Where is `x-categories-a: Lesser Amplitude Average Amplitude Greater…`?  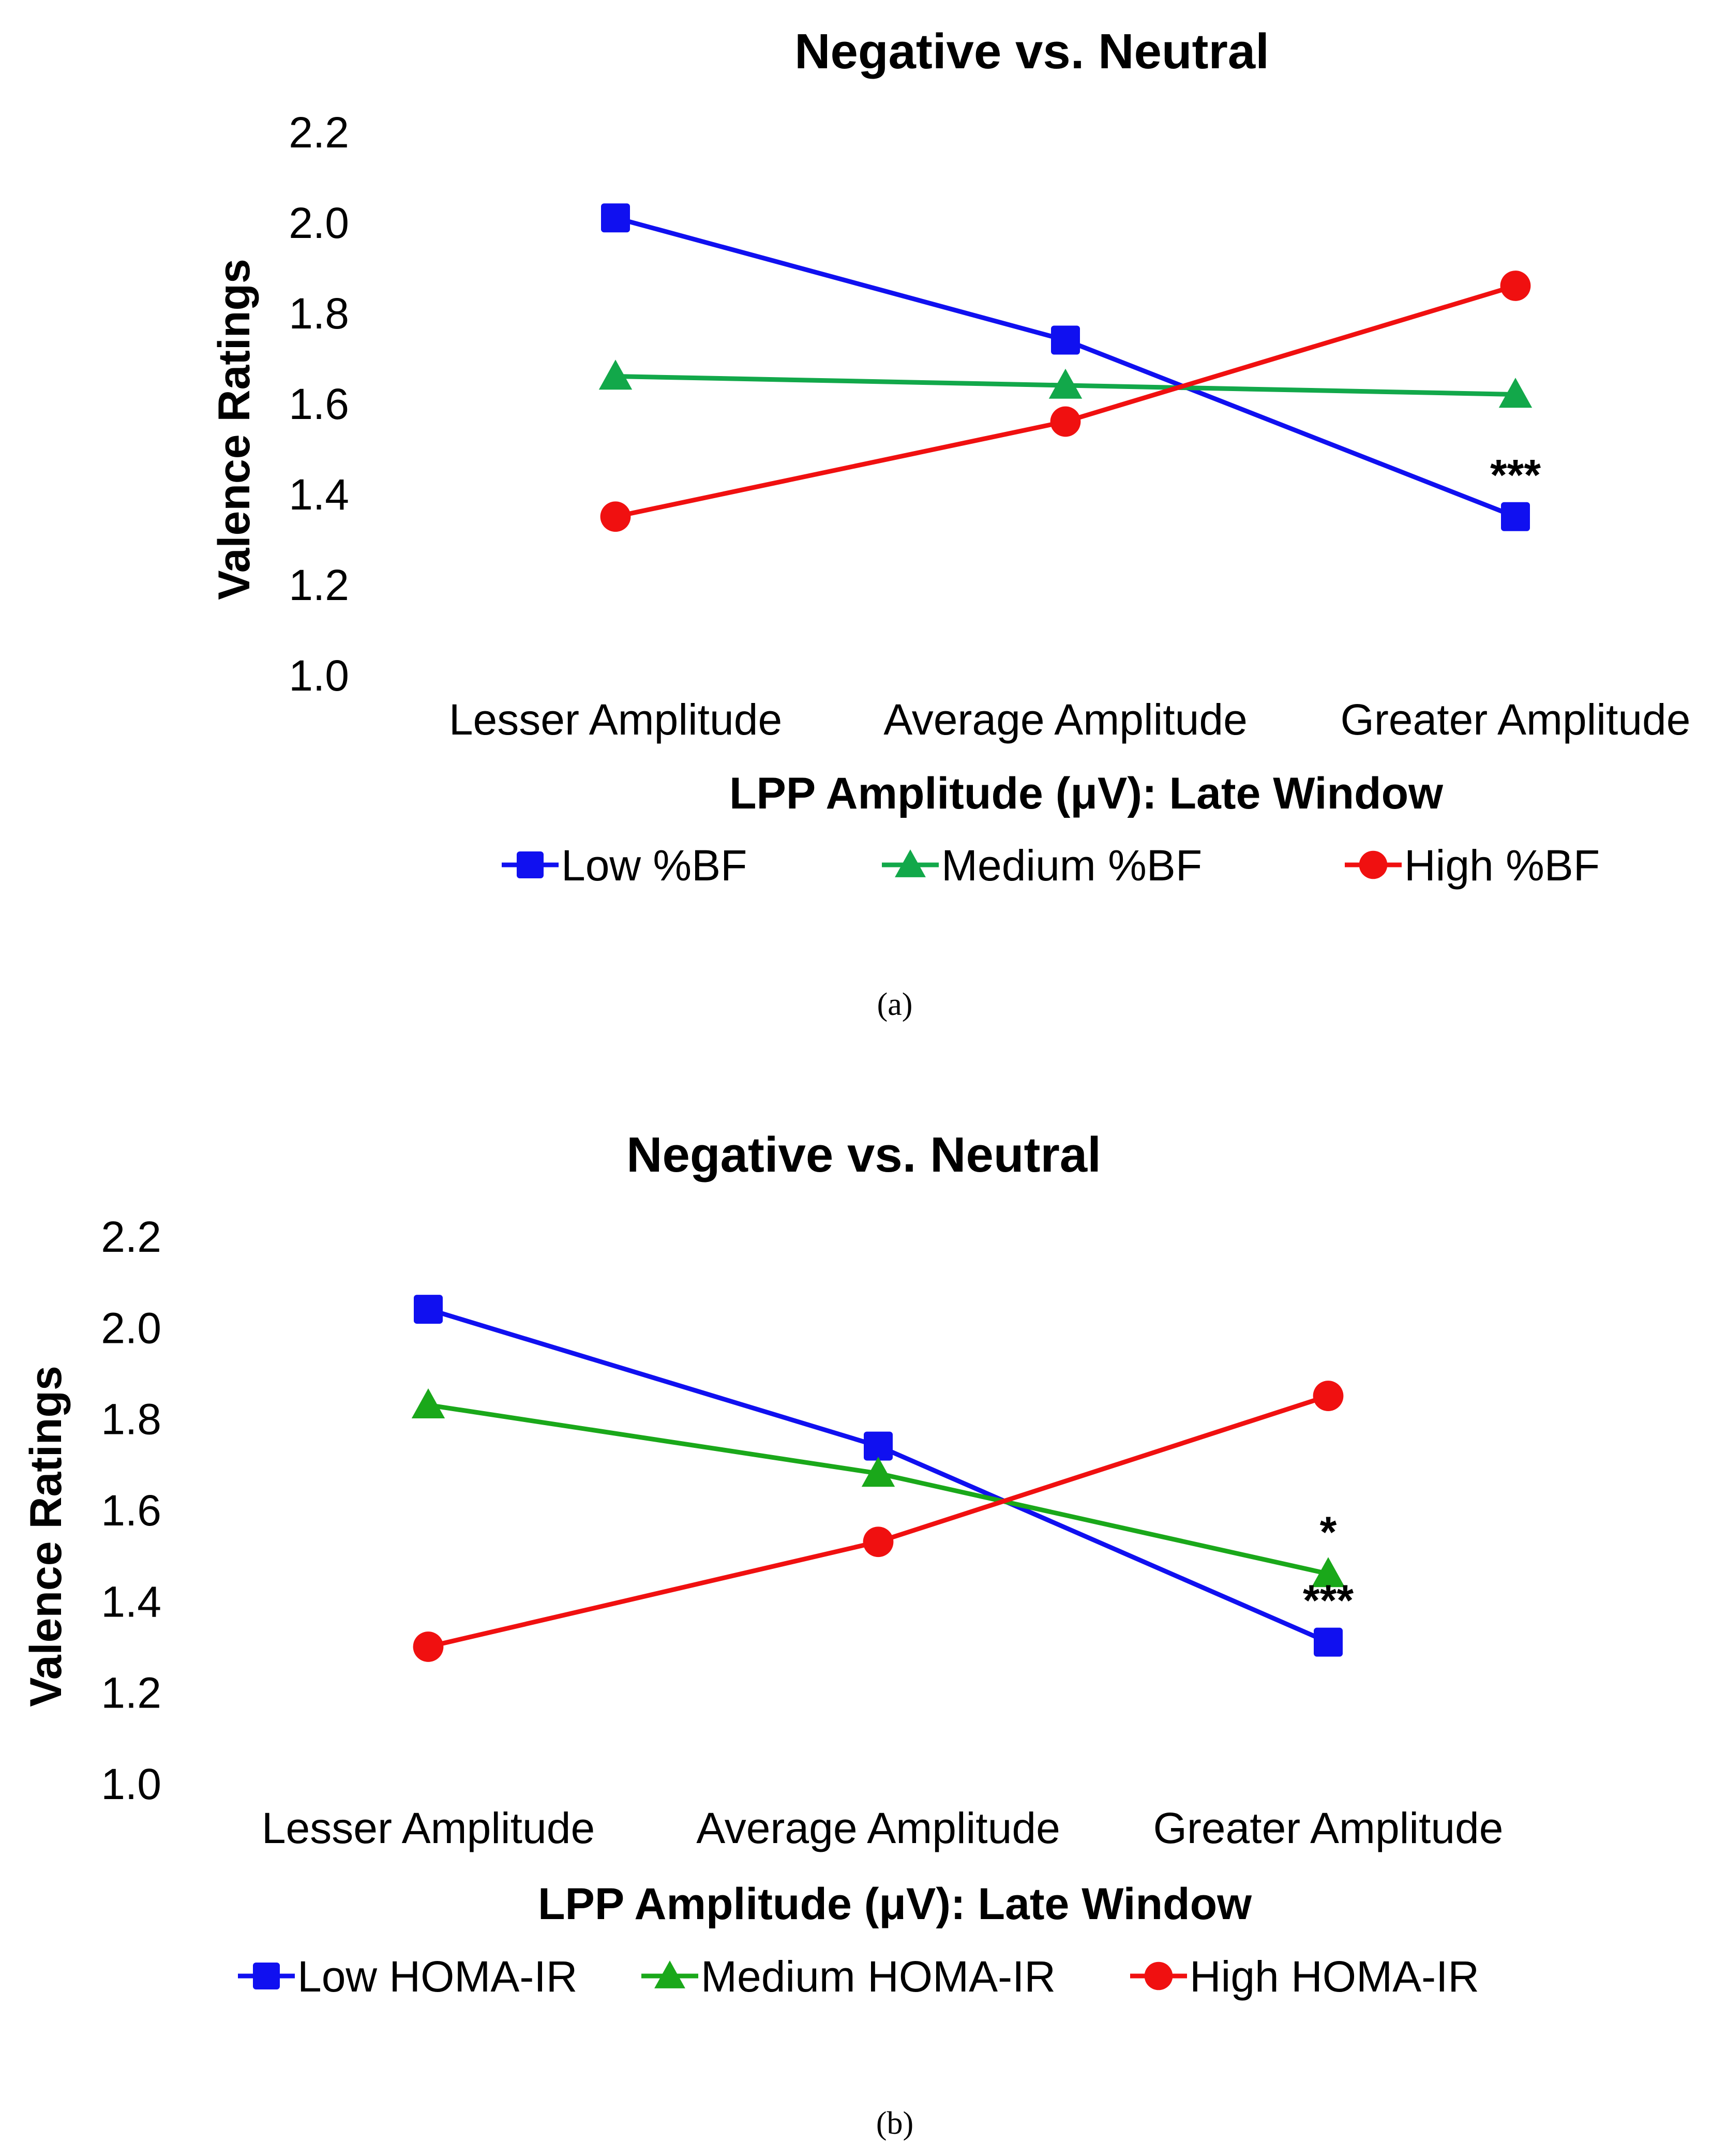
x-categories-a: Lesser Amplitude Average Amplitude Greater… is located at coordinates (1070, 719).